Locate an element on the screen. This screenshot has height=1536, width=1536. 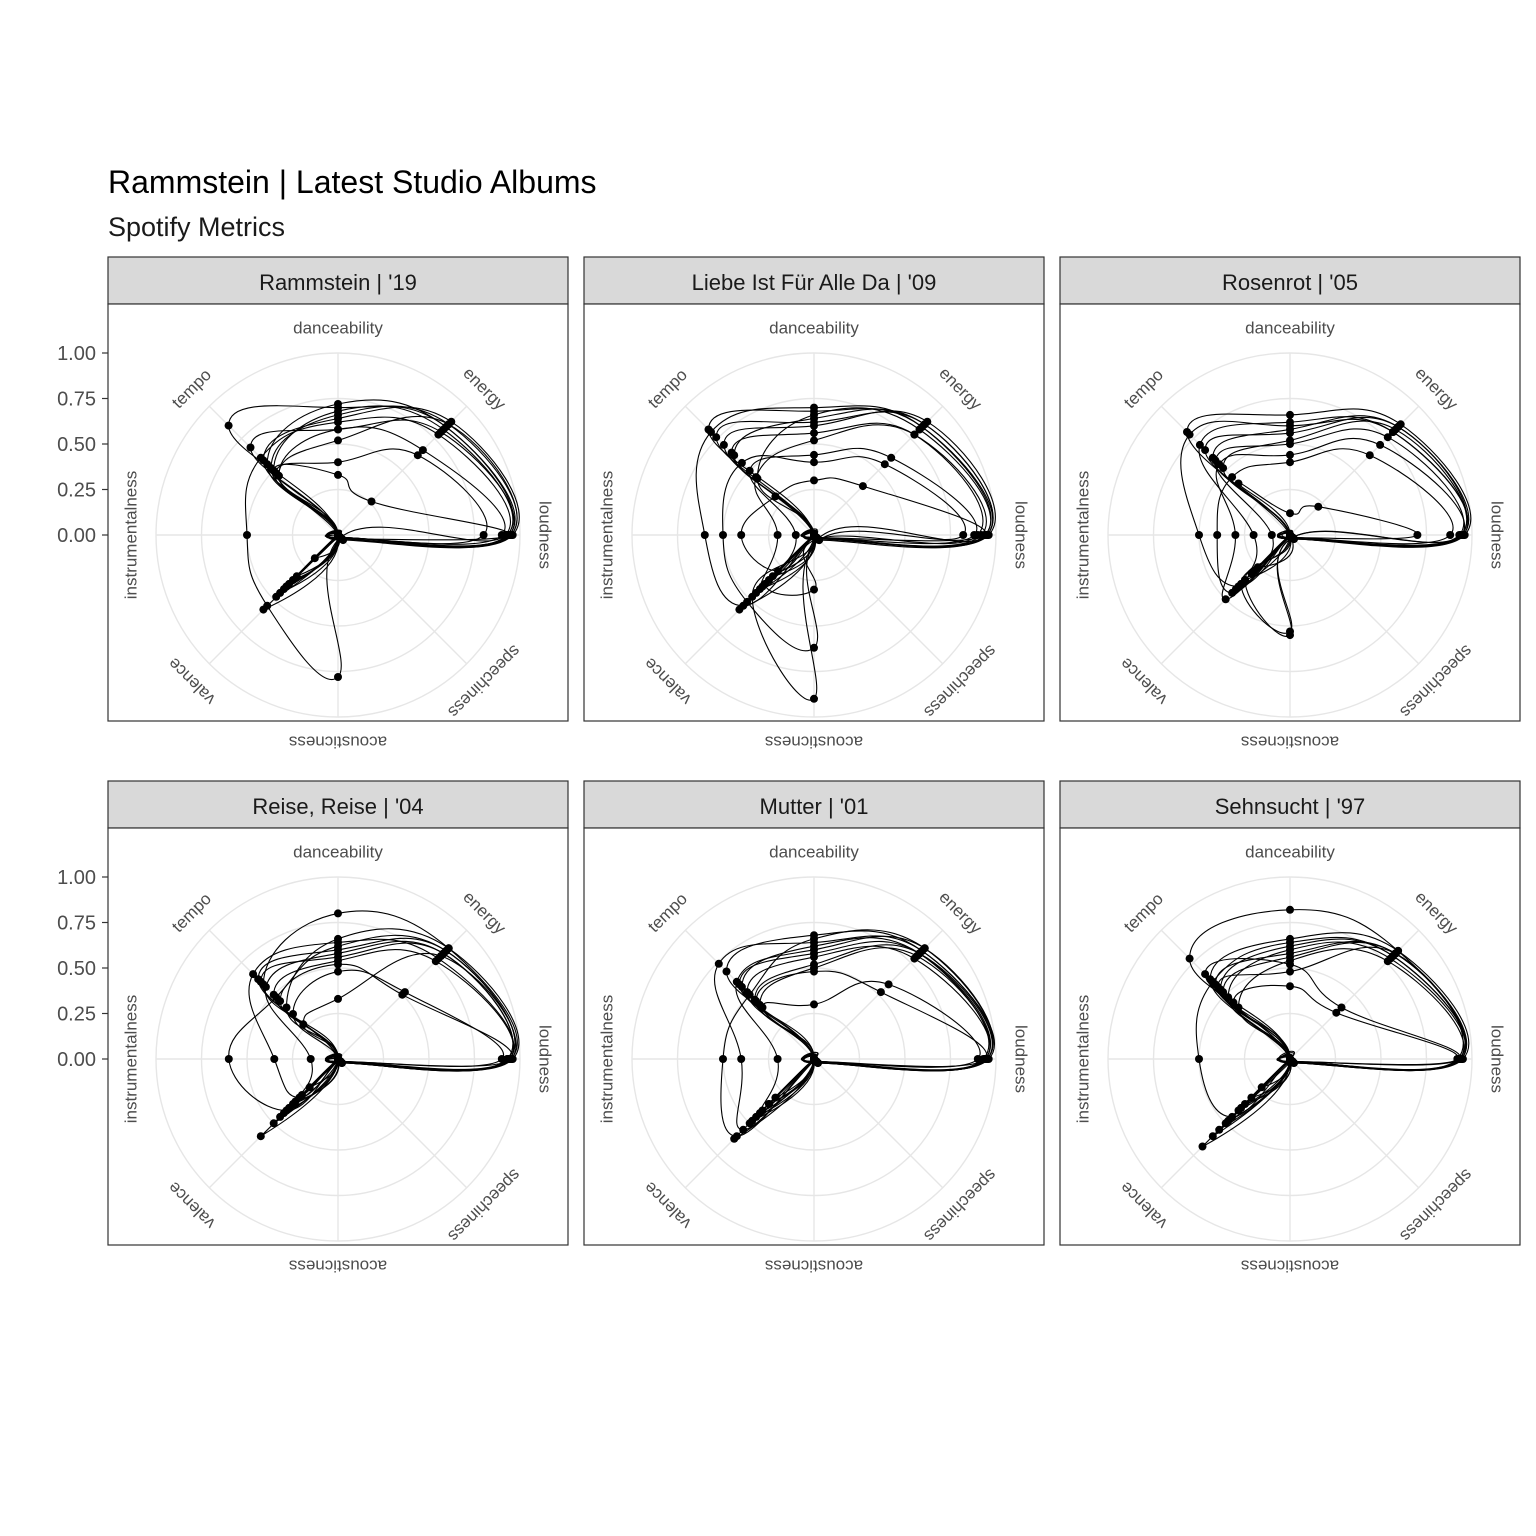
facet-strip-label: Liebe Ist Für Alle Da | '09 is located at coordinates (814, 282).